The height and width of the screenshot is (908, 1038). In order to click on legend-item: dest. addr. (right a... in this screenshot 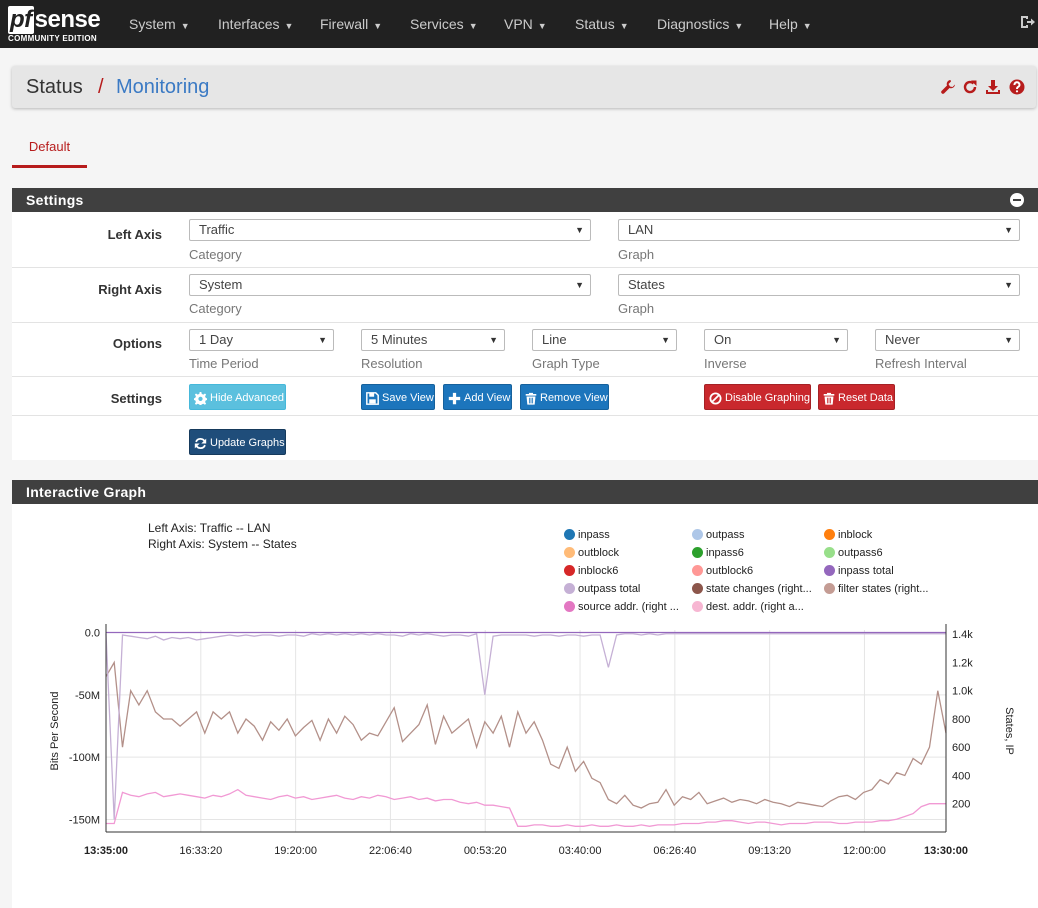, I will do `click(748, 607)`.